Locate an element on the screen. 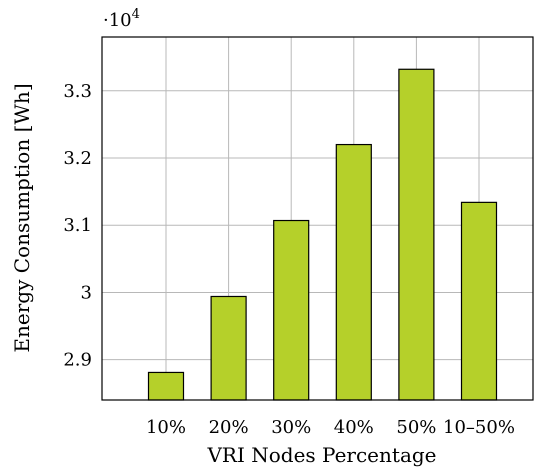  x-tick-labels: 10% 20% 30% 40% 50% 10–50% is located at coordinates (330, 427).